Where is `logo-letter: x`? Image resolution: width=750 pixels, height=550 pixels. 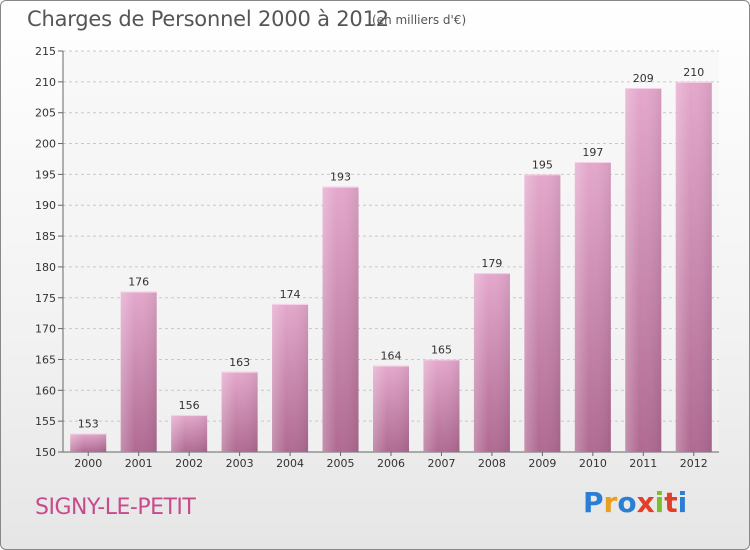
logo-letter: x is located at coordinates (645, 502).